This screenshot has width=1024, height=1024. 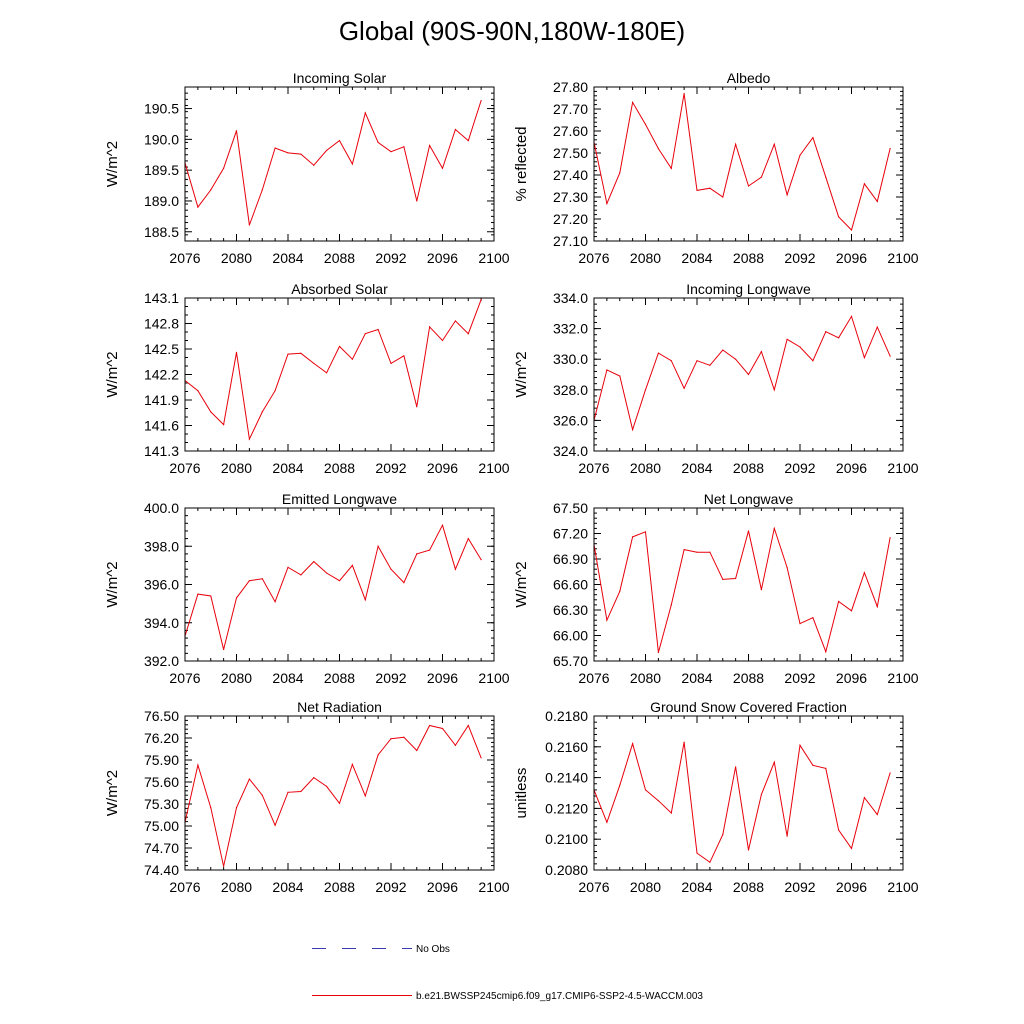 What do you see at coordinates (570, 610) in the screenshot?
I see `chart-net-longwave-ytick-label: 66.30` at bounding box center [570, 610].